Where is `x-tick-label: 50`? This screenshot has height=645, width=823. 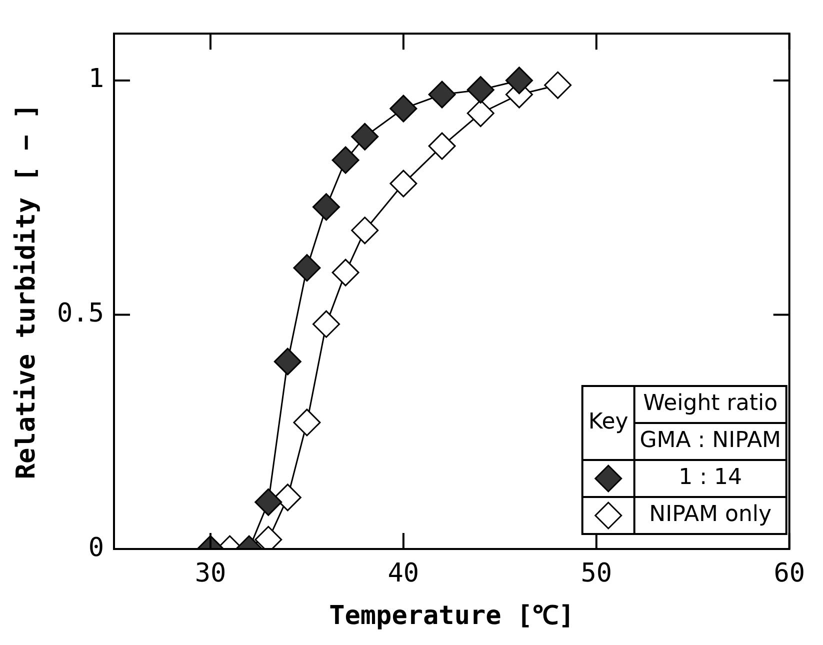 x-tick-label: 50 is located at coordinates (596, 573).